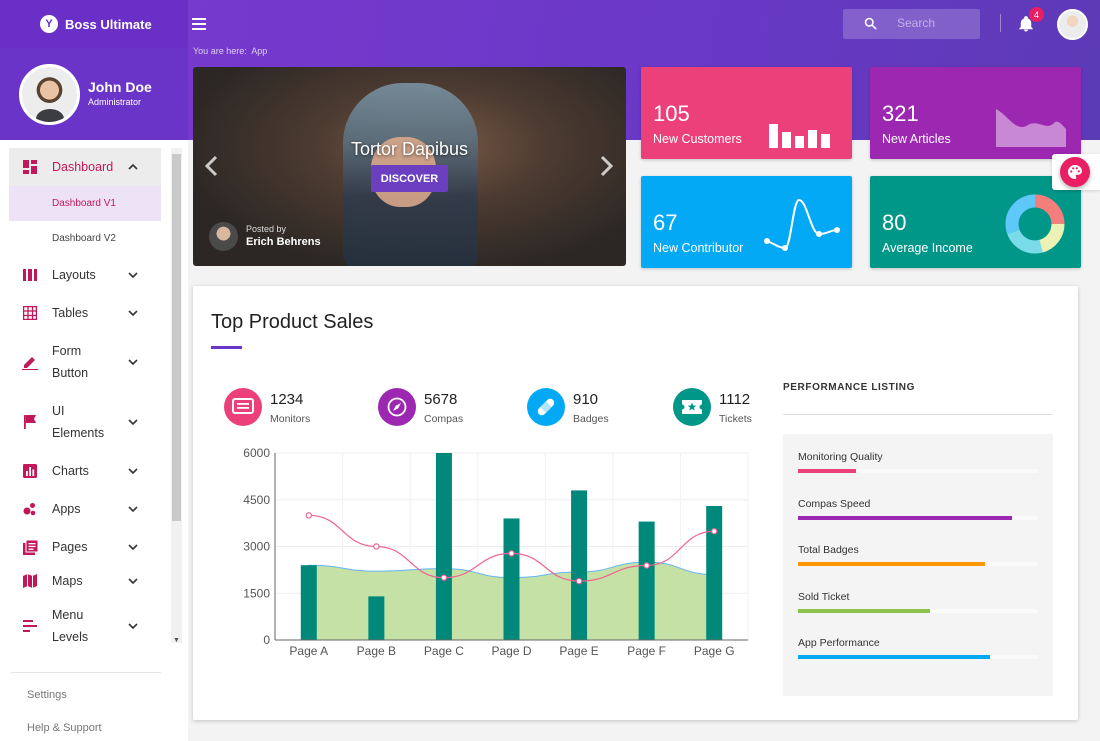  Describe the element at coordinates (1072, 24) in the screenshot. I see `user-avatar` at that location.